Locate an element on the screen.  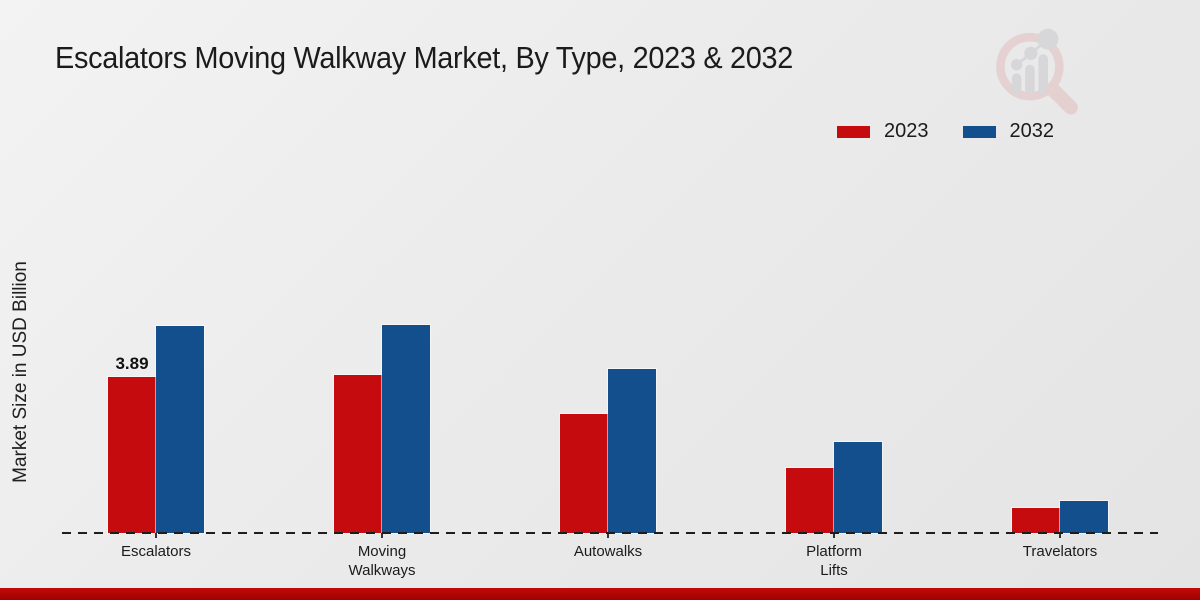
bar-2032-moving-walkways is located at coordinates (406, 429).